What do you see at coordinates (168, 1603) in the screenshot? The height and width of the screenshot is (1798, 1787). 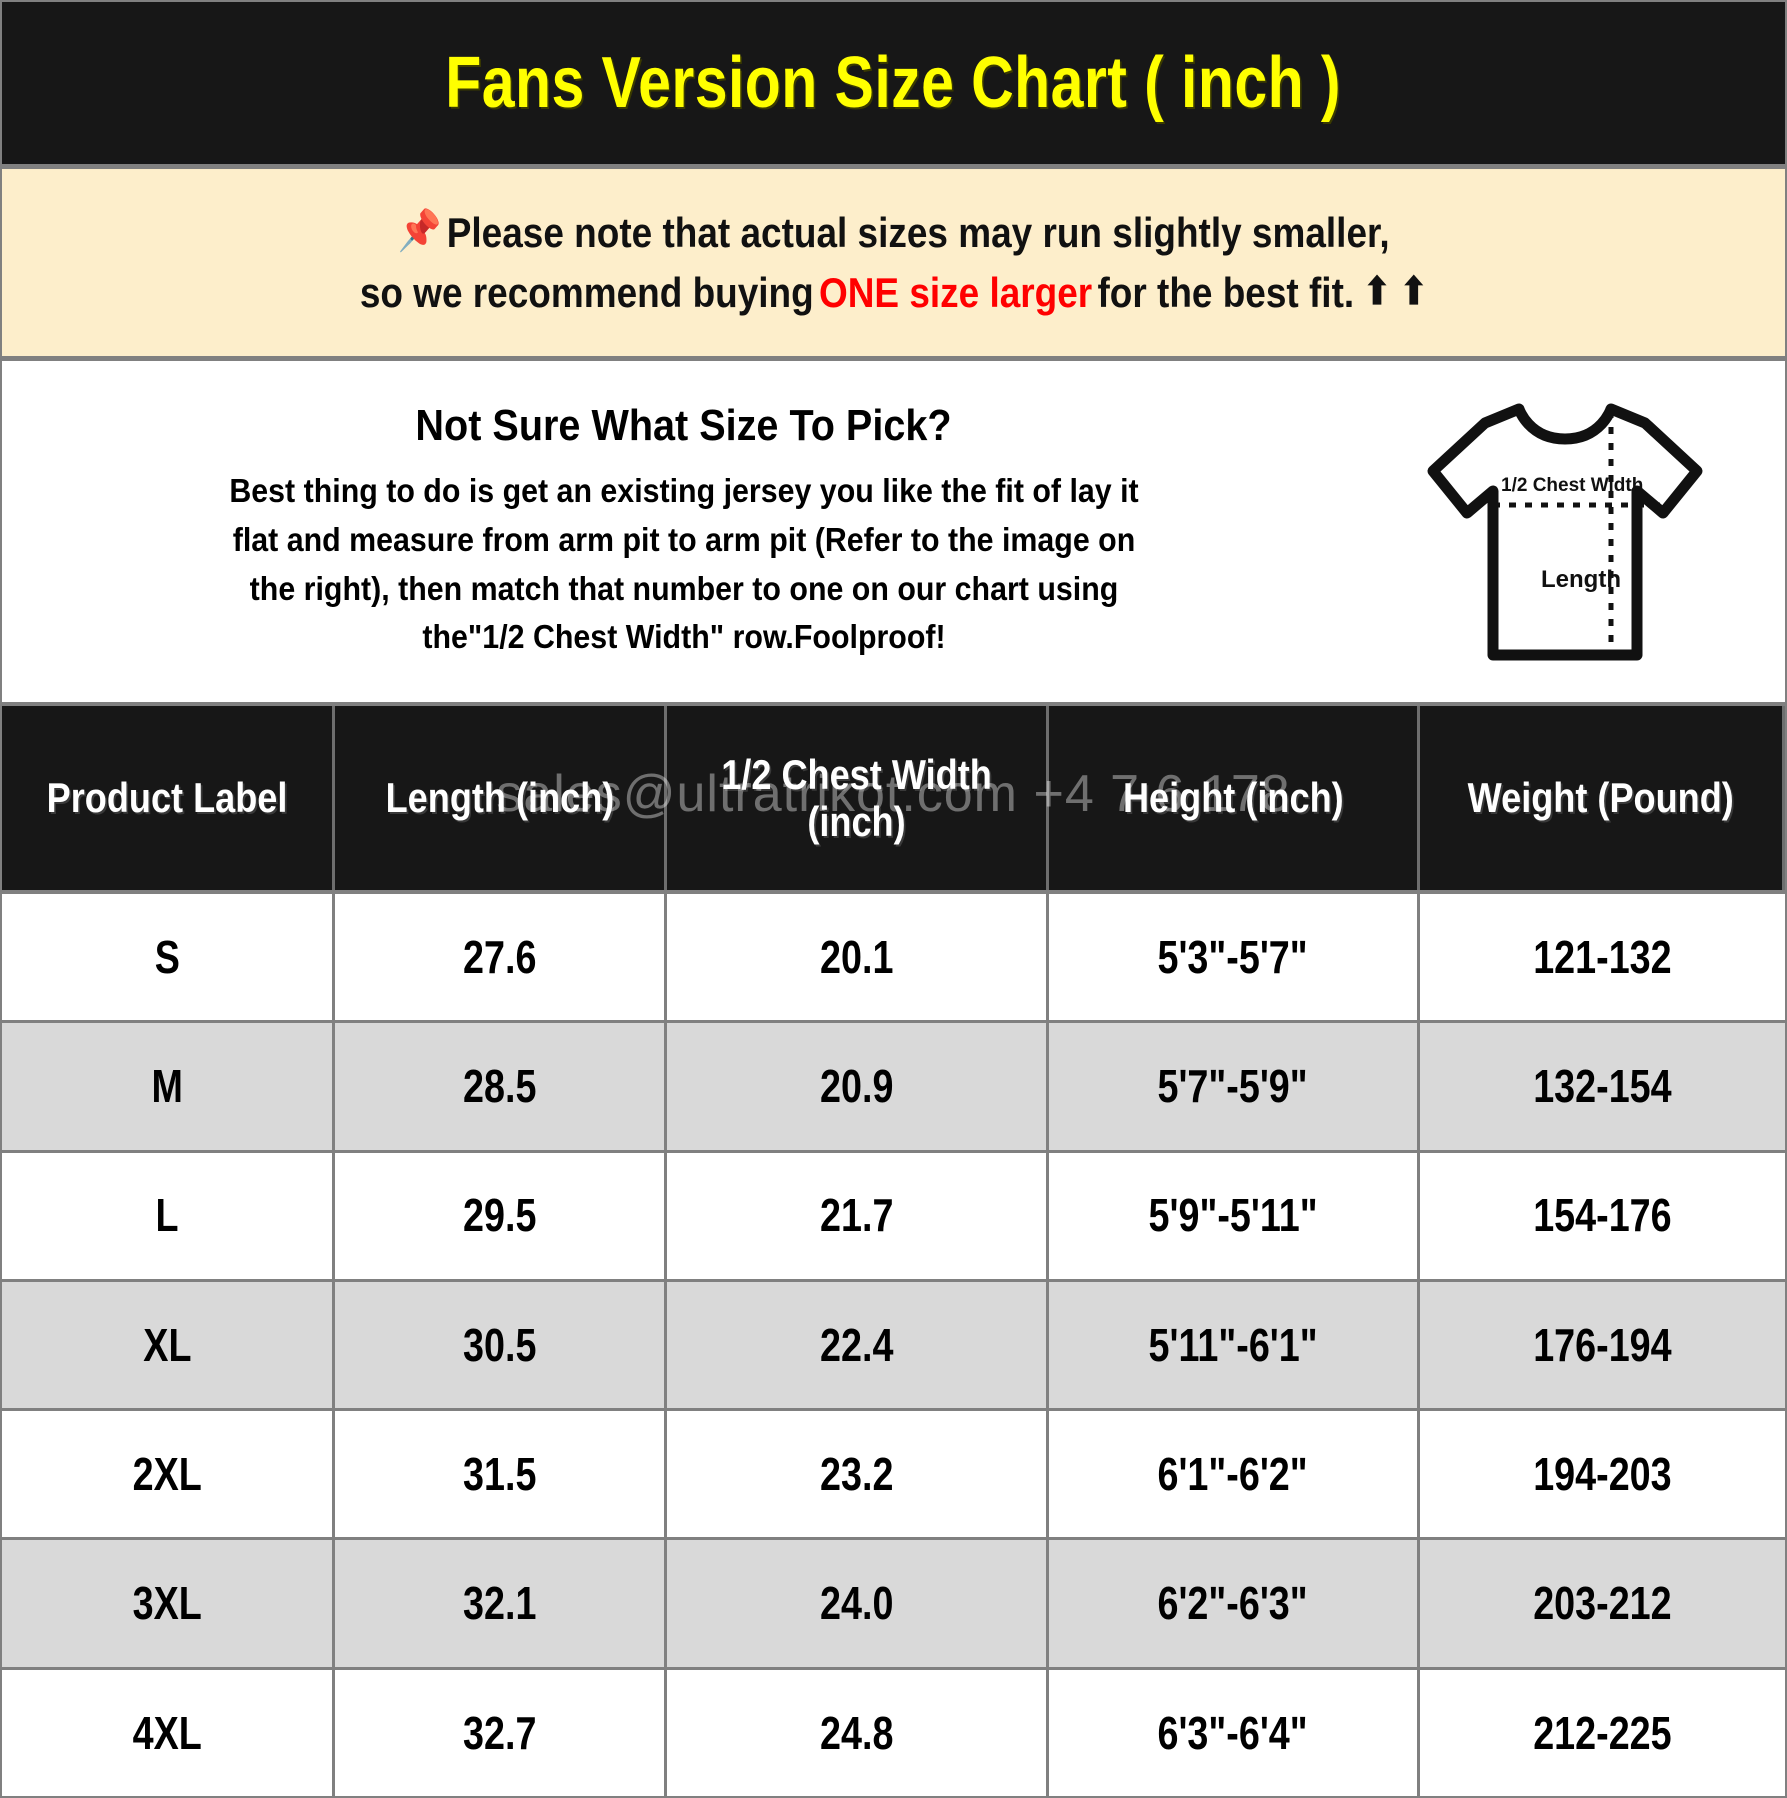 I see `cell-product-label: 3XL` at bounding box center [168, 1603].